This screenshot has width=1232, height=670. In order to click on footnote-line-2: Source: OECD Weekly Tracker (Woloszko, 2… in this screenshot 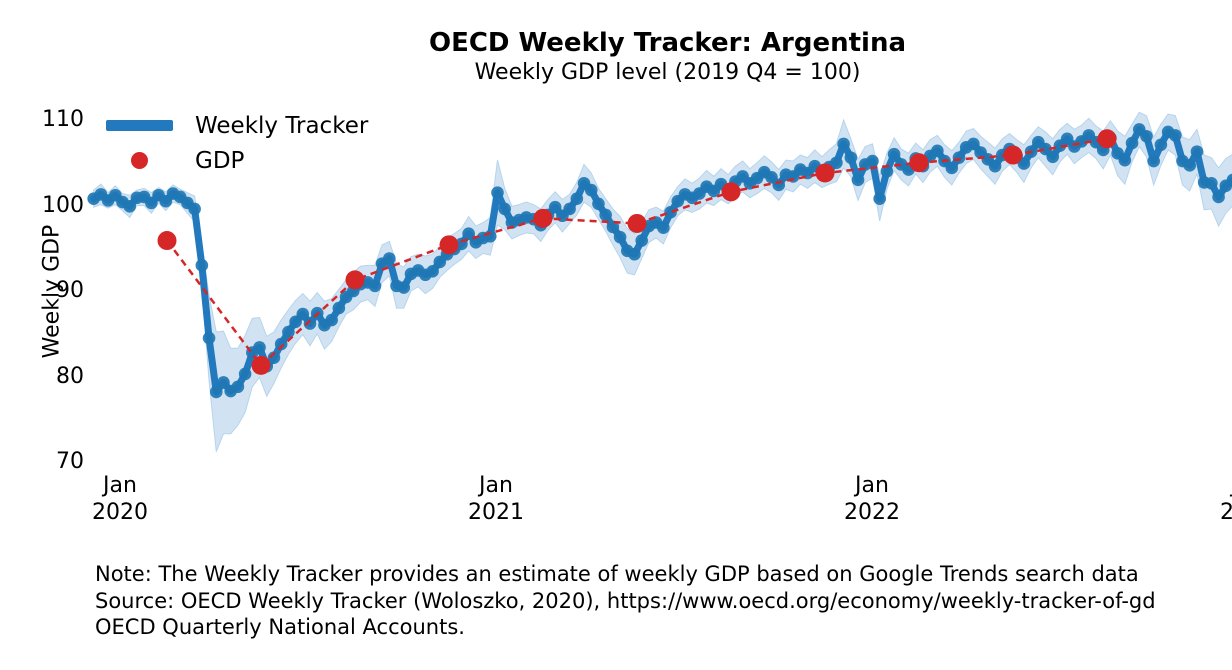, I will do `click(625, 600)`.